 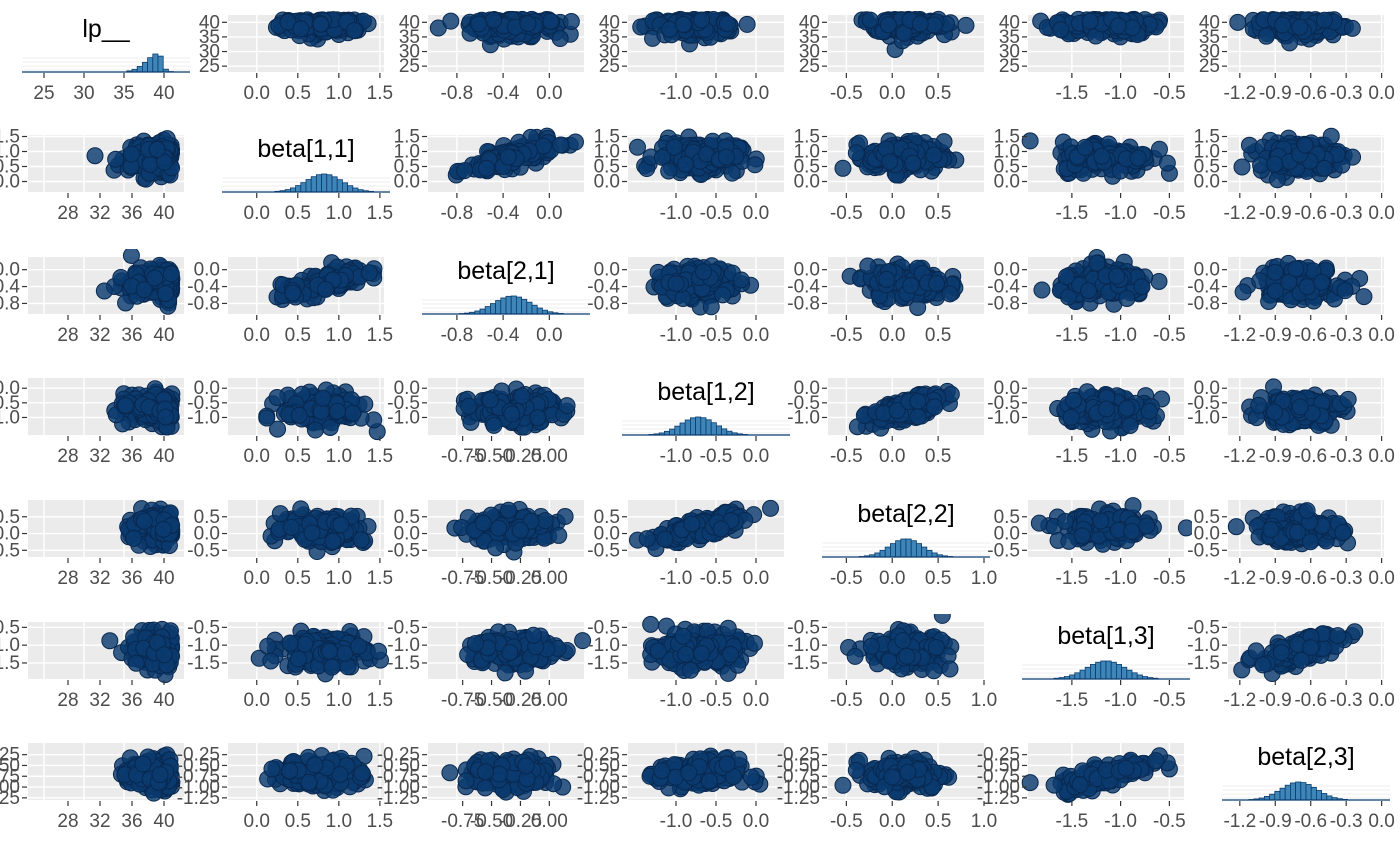 What do you see at coordinates (803, 303) in the screenshot?
I see `y-tick-label: -0.8` at bounding box center [803, 303].